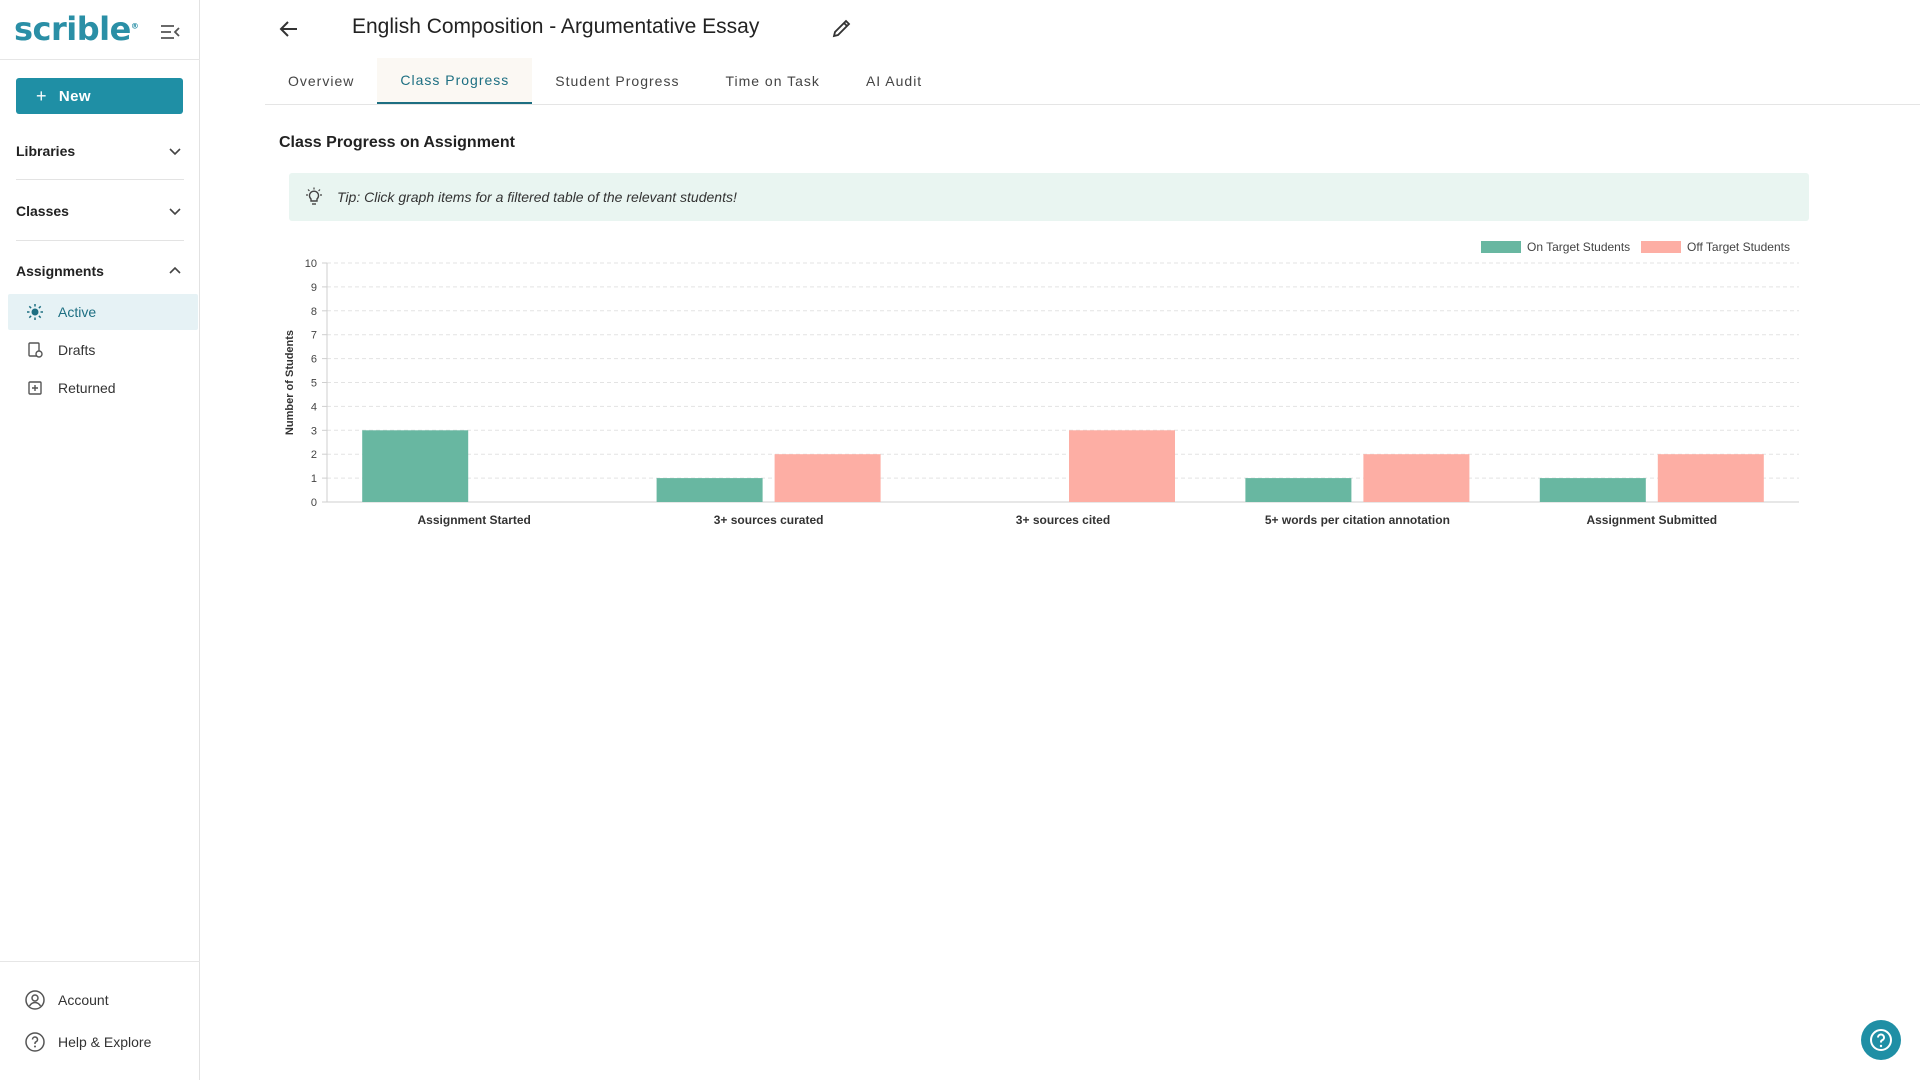 The height and width of the screenshot is (1080, 1920). I want to click on section-label: Libraries, so click(46, 151).